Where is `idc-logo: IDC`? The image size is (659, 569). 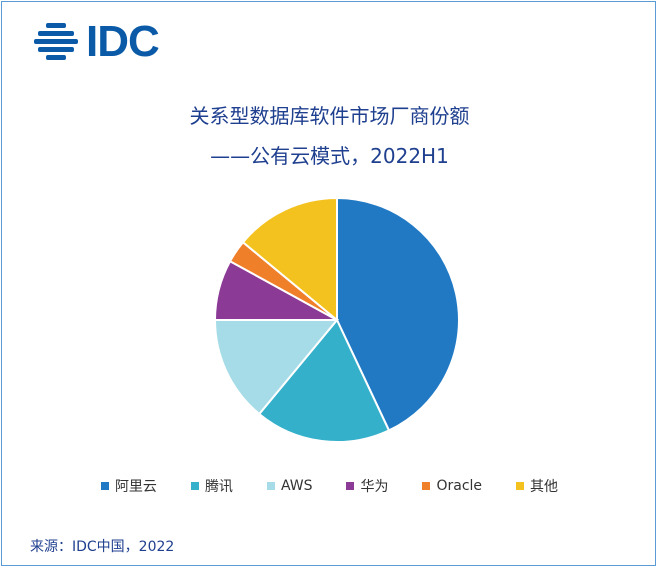
idc-logo: IDC is located at coordinates (100, 42).